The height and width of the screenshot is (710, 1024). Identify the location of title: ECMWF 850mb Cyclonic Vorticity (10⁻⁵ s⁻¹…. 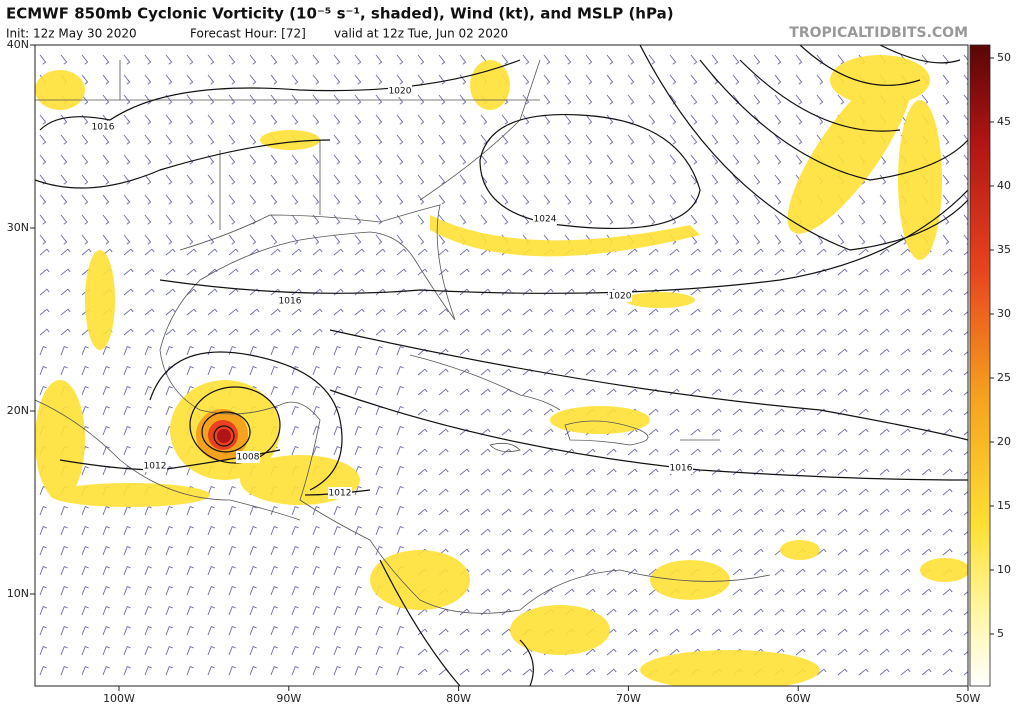
(340, 14).